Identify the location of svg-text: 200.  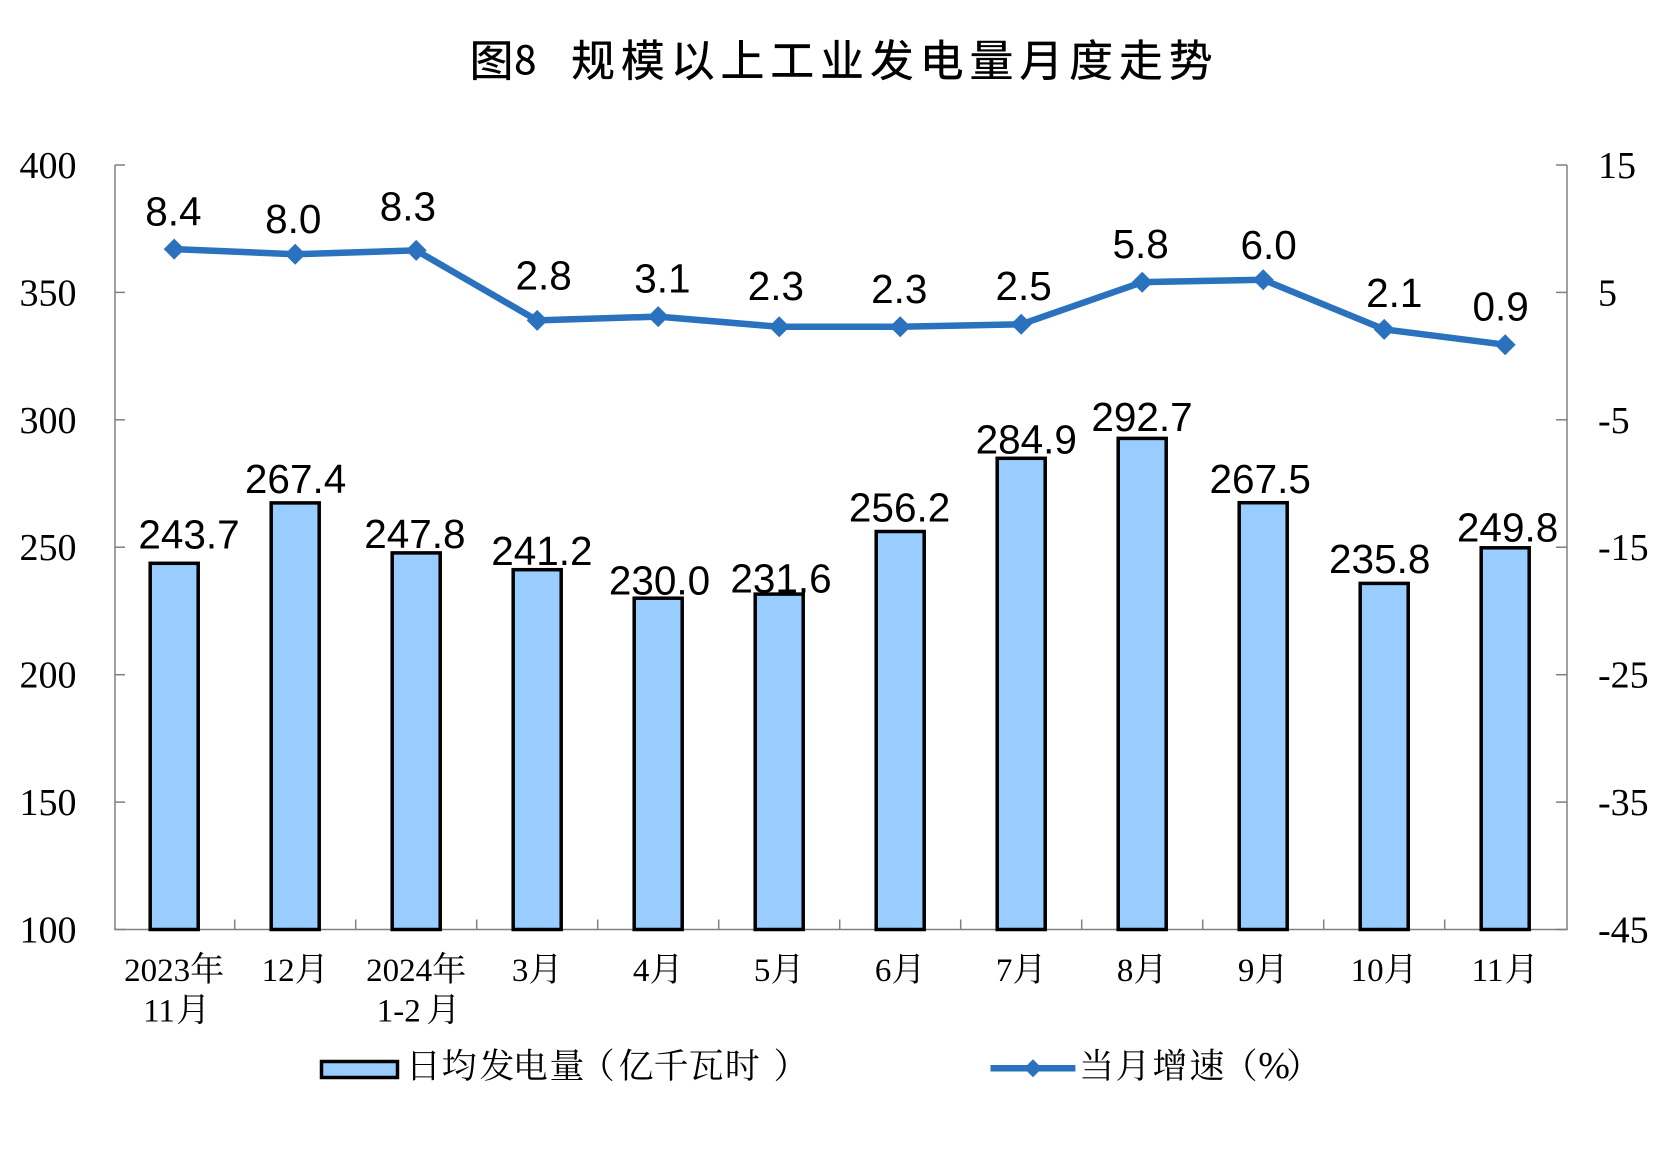
(48, 676).